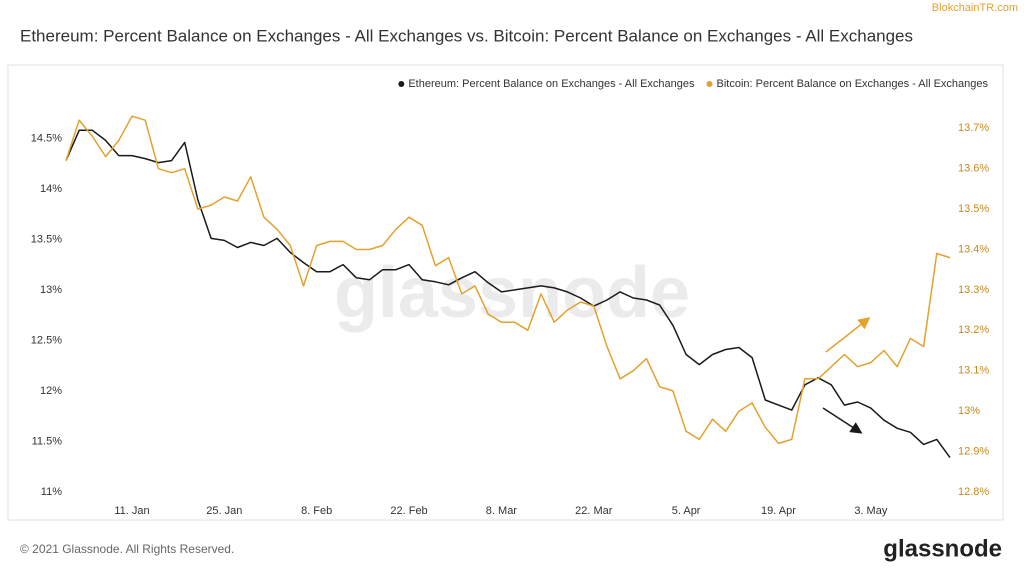 The height and width of the screenshot is (576, 1024). Describe the element at coordinates (686, 511) in the screenshot. I see `x-tick-label: 5. Apr` at that location.